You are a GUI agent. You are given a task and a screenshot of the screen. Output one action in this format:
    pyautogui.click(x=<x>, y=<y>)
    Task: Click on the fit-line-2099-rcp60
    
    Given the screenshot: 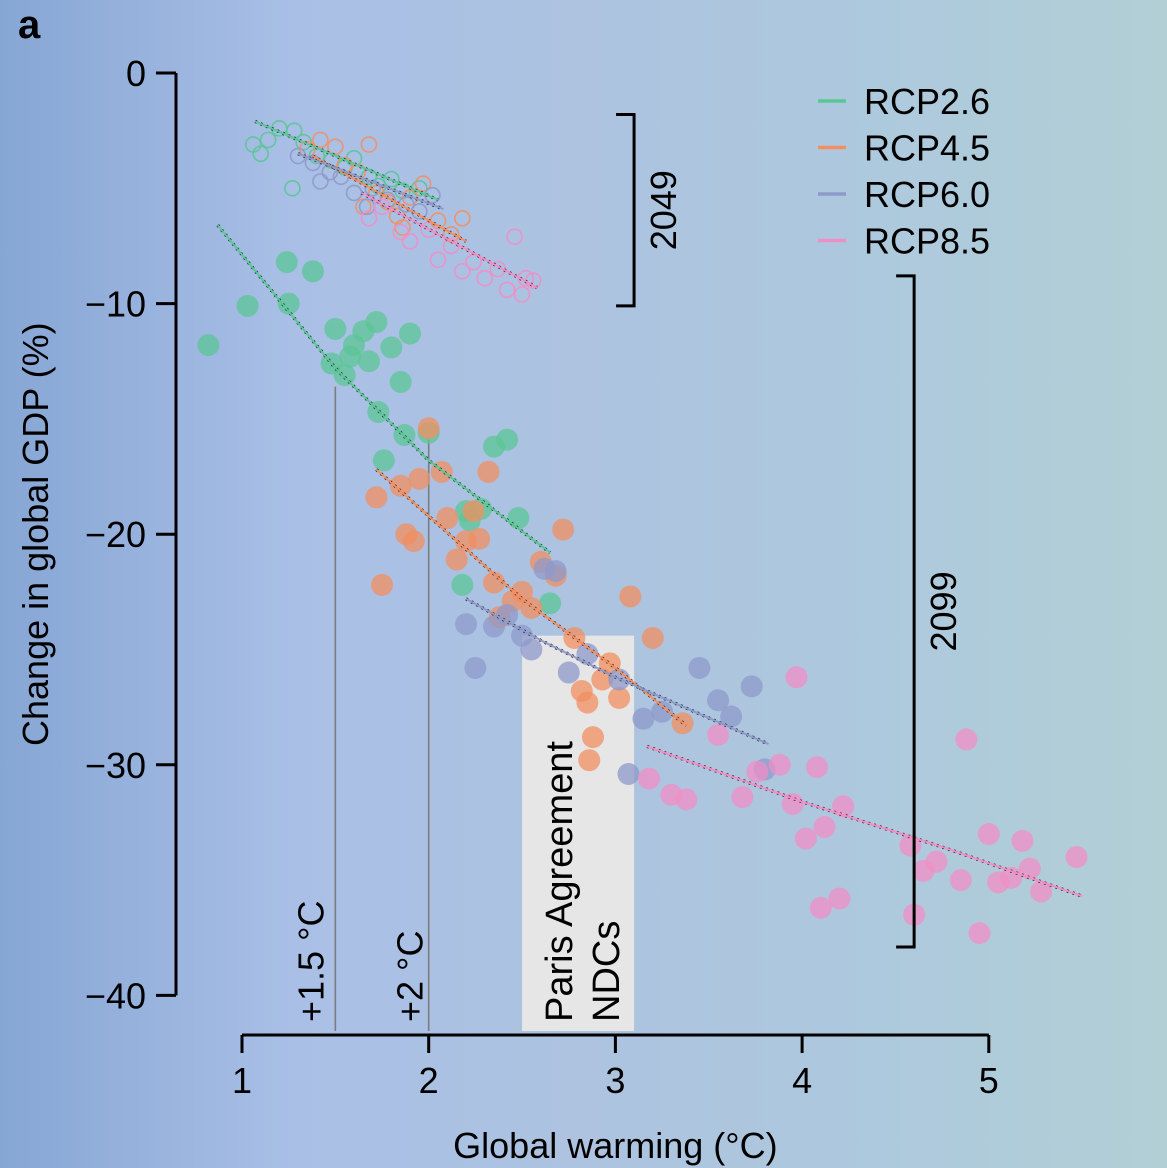 What is the action you would take?
    pyautogui.click(x=617, y=671)
    